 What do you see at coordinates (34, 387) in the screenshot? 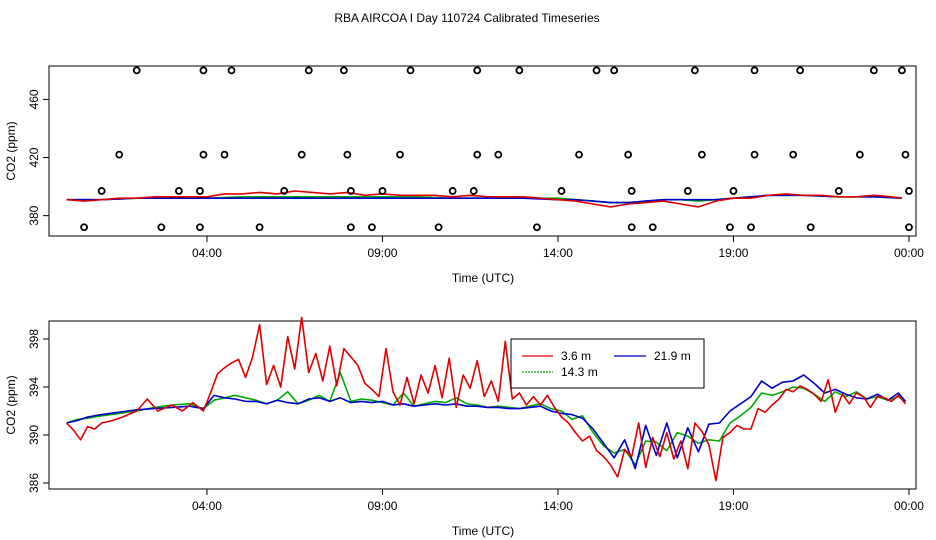
I see `bottom-y-tick-label: 394` at bounding box center [34, 387].